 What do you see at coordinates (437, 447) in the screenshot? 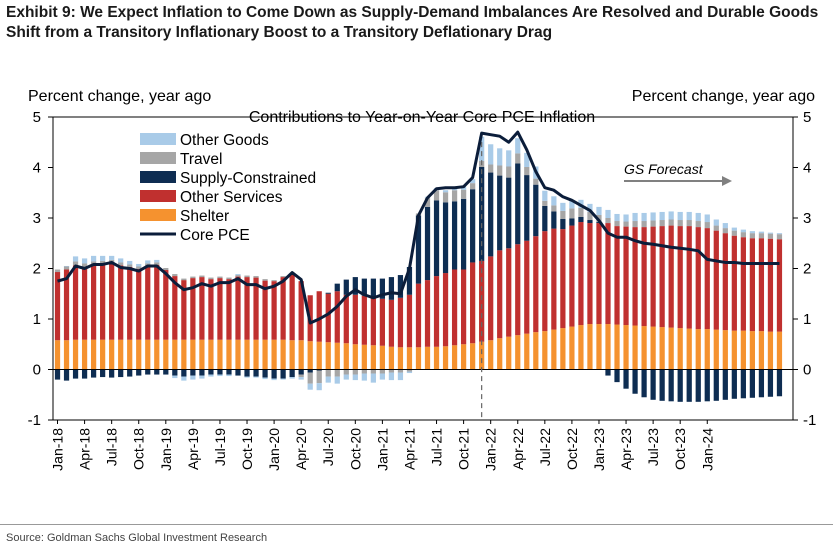
I see `x-tick-label: Jul-21` at bounding box center [437, 447].